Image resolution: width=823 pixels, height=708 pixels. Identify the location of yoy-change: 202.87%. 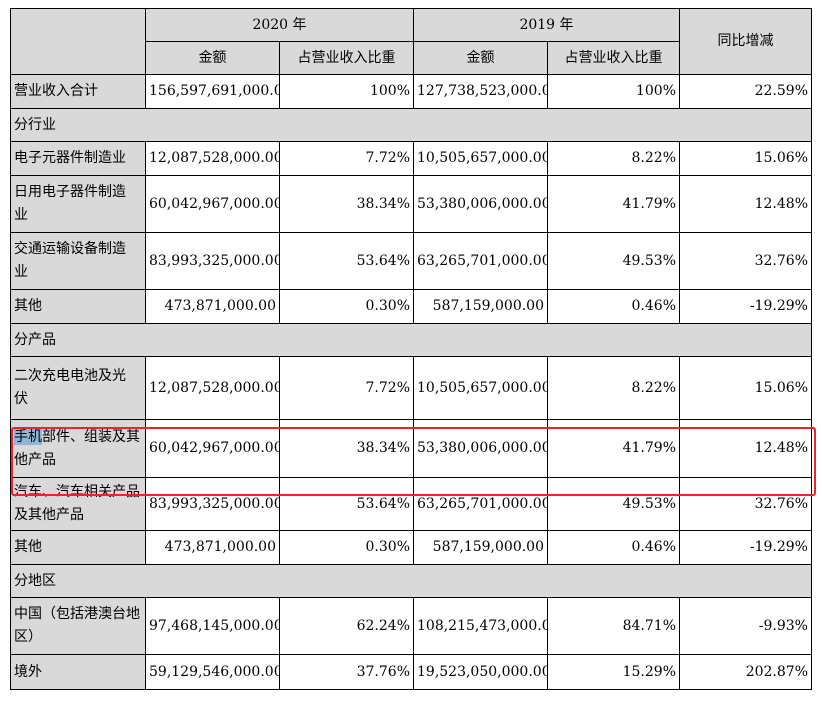
(745, 672).